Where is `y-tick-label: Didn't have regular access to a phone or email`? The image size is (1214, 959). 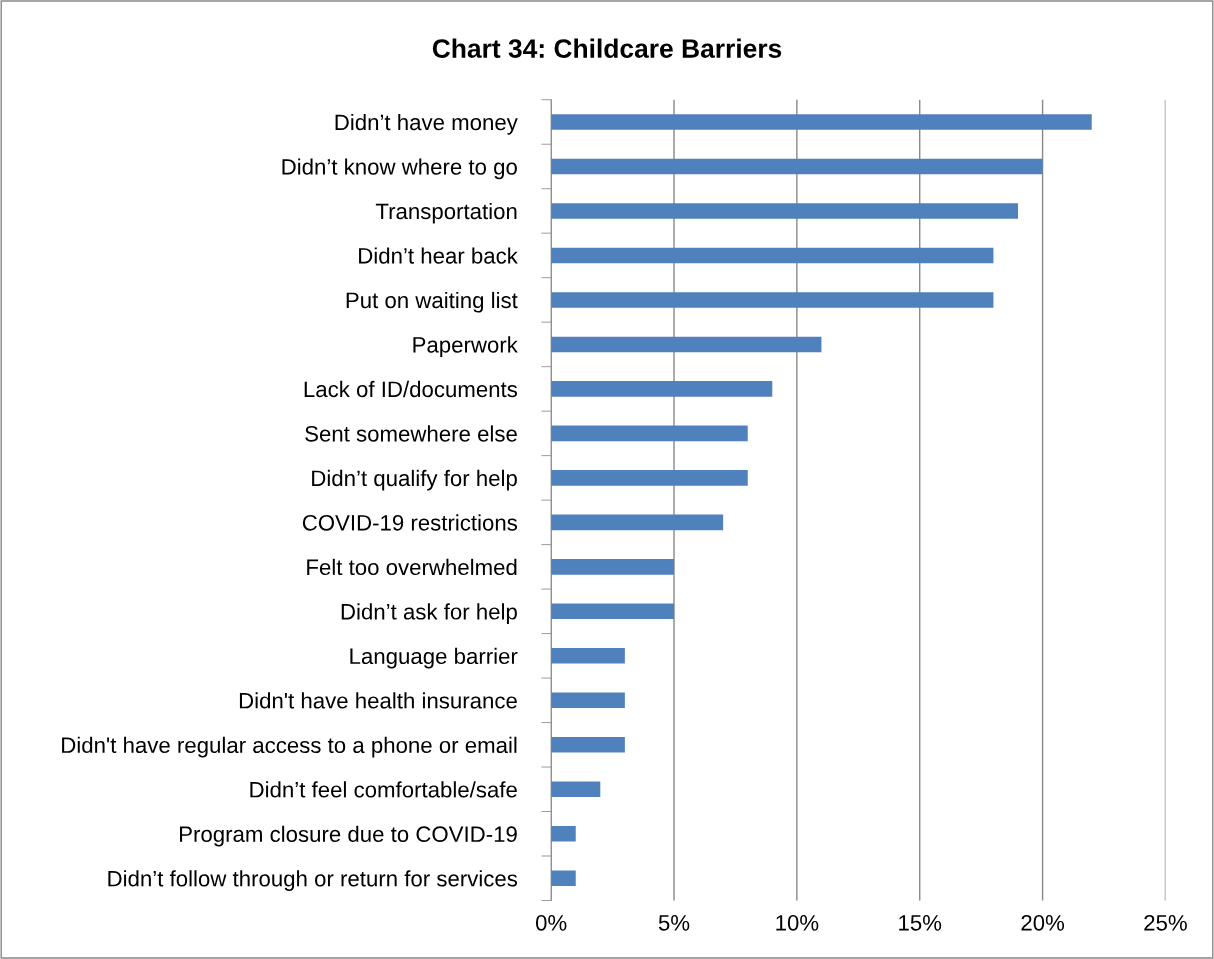
y-tick-label: Didn't have regular access to a phone or email is located at coordinates (289, 747).